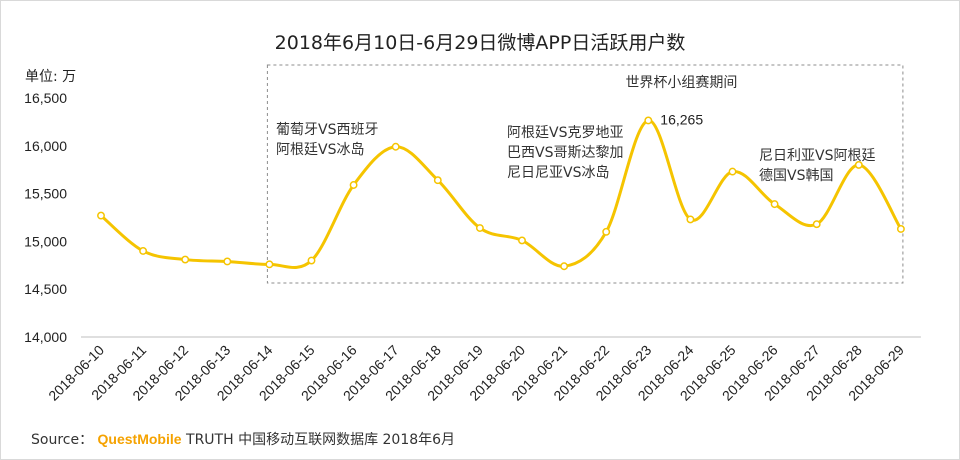  Describe the element at coordinates (327, 130) in the screenshot. I see `match-annotation: 葡萄牙VS西班牙` at that location.